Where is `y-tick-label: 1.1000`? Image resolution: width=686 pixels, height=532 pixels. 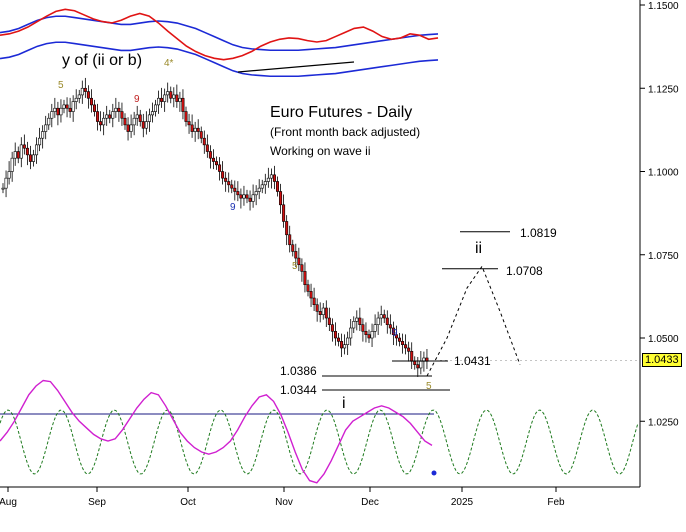 y-tick-label: 1.1000 is located at coordinates (663, 173).